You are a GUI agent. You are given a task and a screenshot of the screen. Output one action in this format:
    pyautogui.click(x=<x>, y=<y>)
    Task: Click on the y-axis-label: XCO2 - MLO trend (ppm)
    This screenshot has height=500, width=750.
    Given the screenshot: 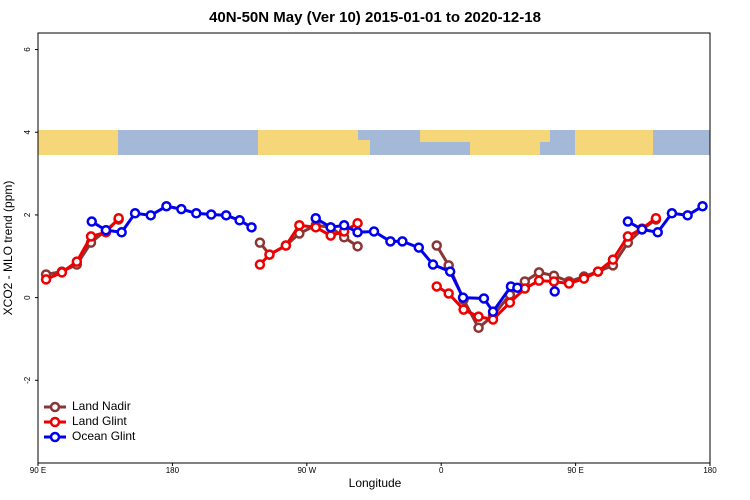 What is the action you would take?
    pyautogui.click(x=8, y=248)
    